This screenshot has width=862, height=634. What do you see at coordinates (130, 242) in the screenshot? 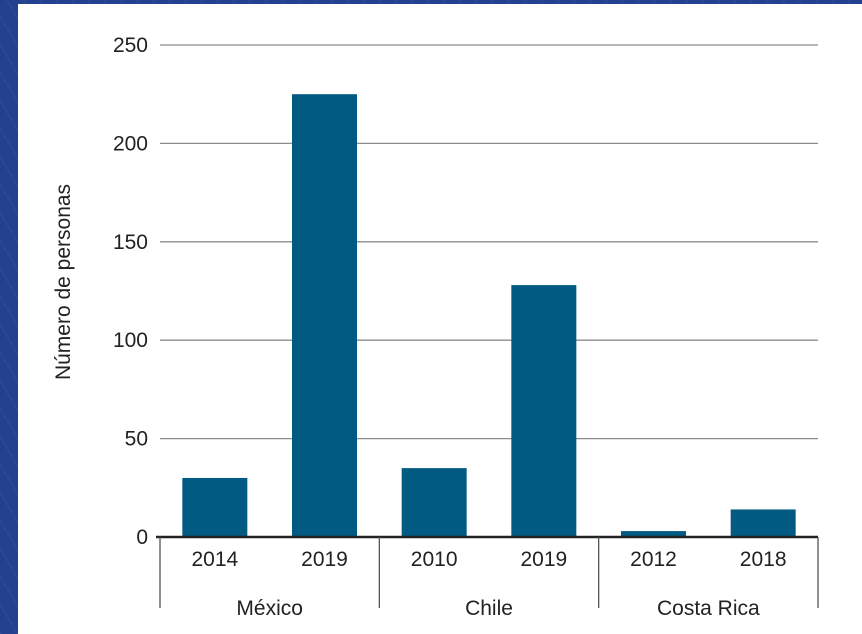
I see `y-tick-label: 150` at bounding box center [130, 242].